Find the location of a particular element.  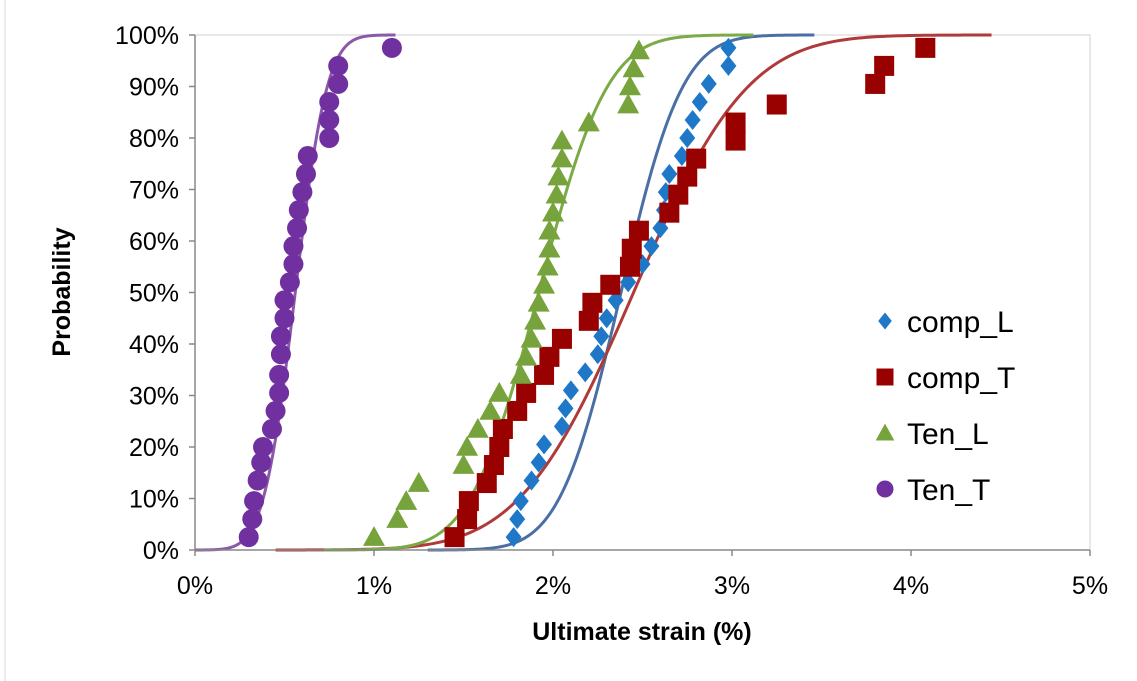

legend-marker-comp_L is located at coordinates (885, 321).